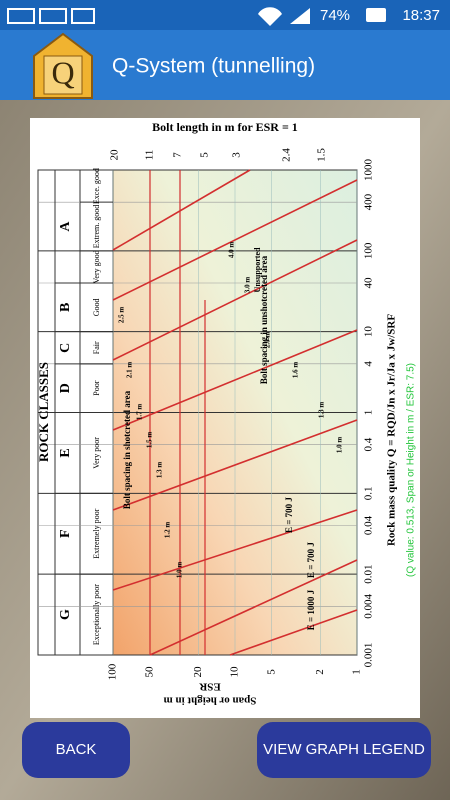  I want to click on class-letter: D, so click(65, 388).